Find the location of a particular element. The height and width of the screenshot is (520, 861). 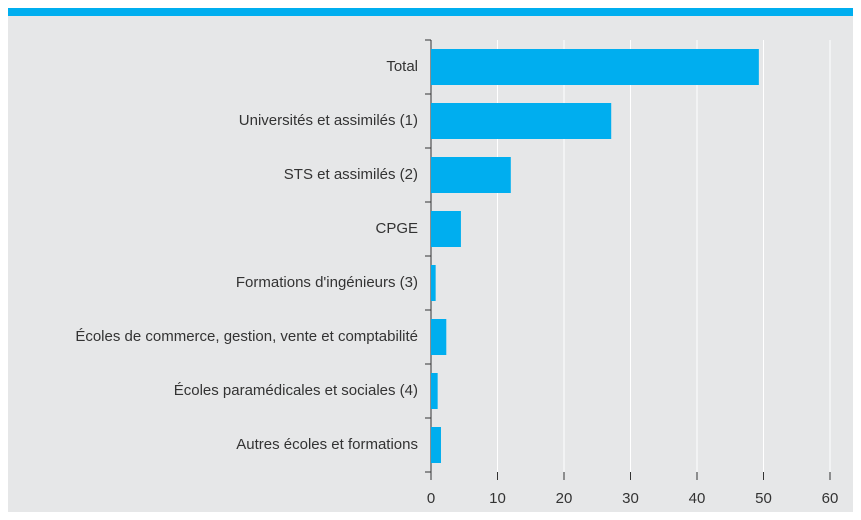

y-tick-label: Total is located at coordinates (402, 66).